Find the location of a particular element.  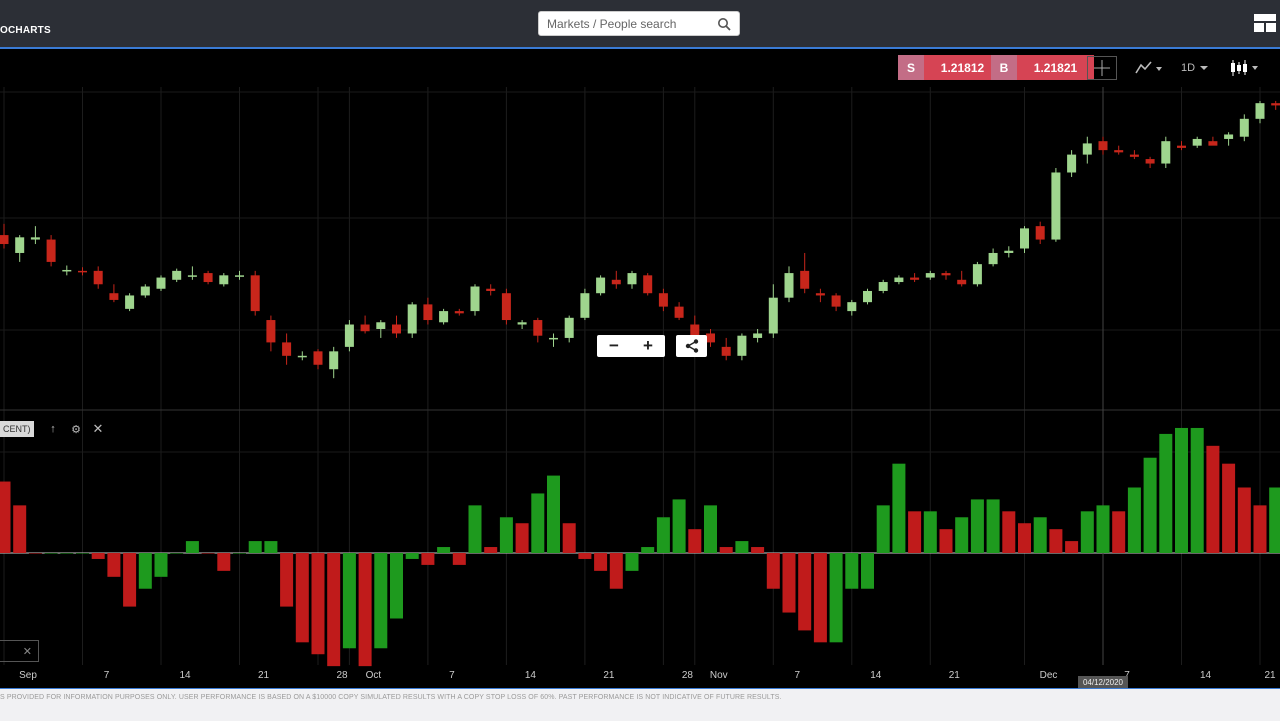

sell-price: 1.21812 is located at coordinates (962, 67).